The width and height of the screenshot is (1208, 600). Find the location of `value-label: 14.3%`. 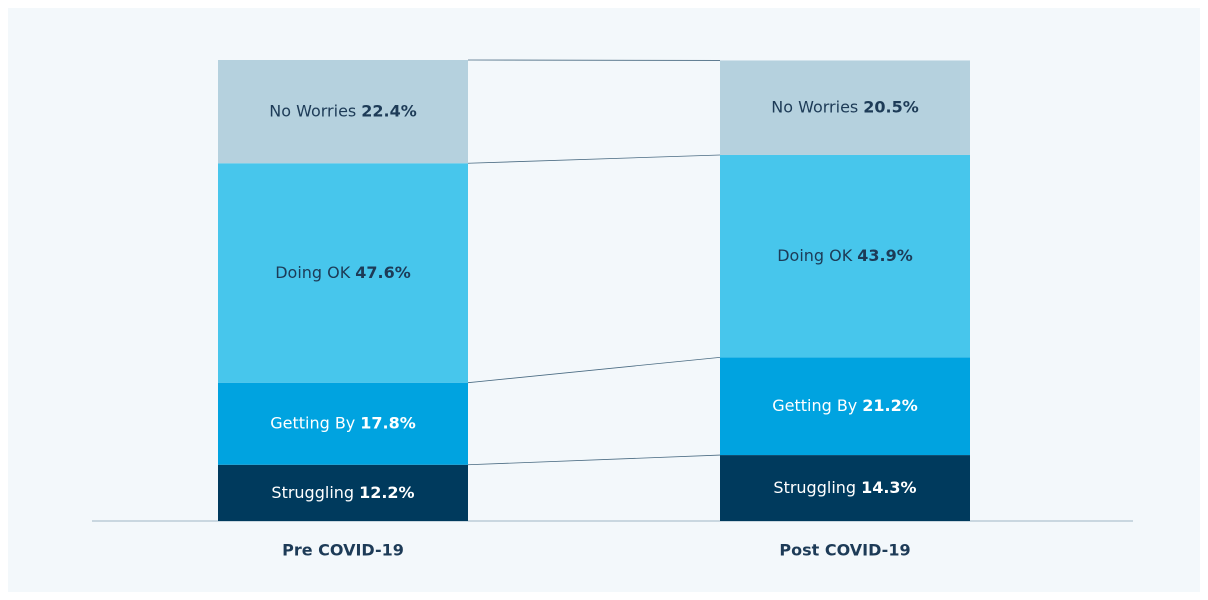

value-label: 14.3% is located at coordinates (889, 487).